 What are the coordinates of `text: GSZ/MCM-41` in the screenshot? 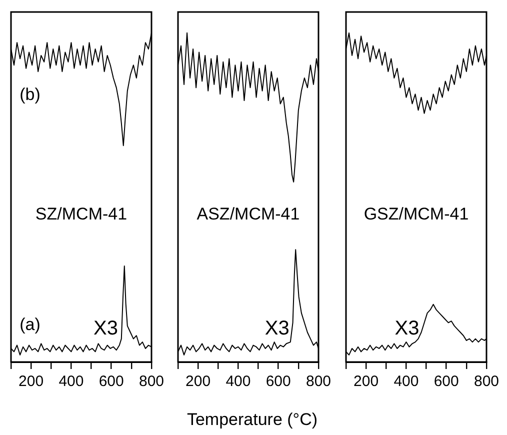 It's located at (416, 214).